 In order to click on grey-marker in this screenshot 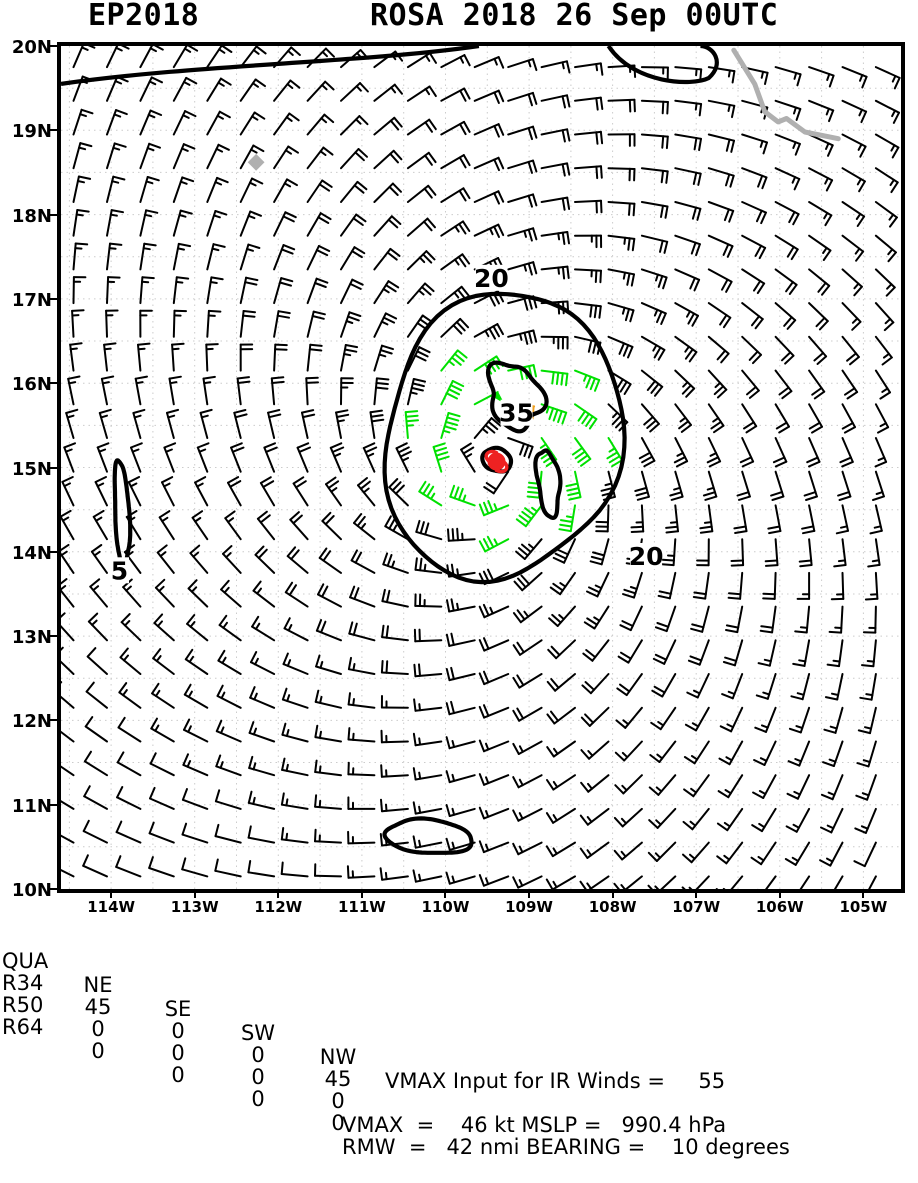, I will do `click(256, 162)`.